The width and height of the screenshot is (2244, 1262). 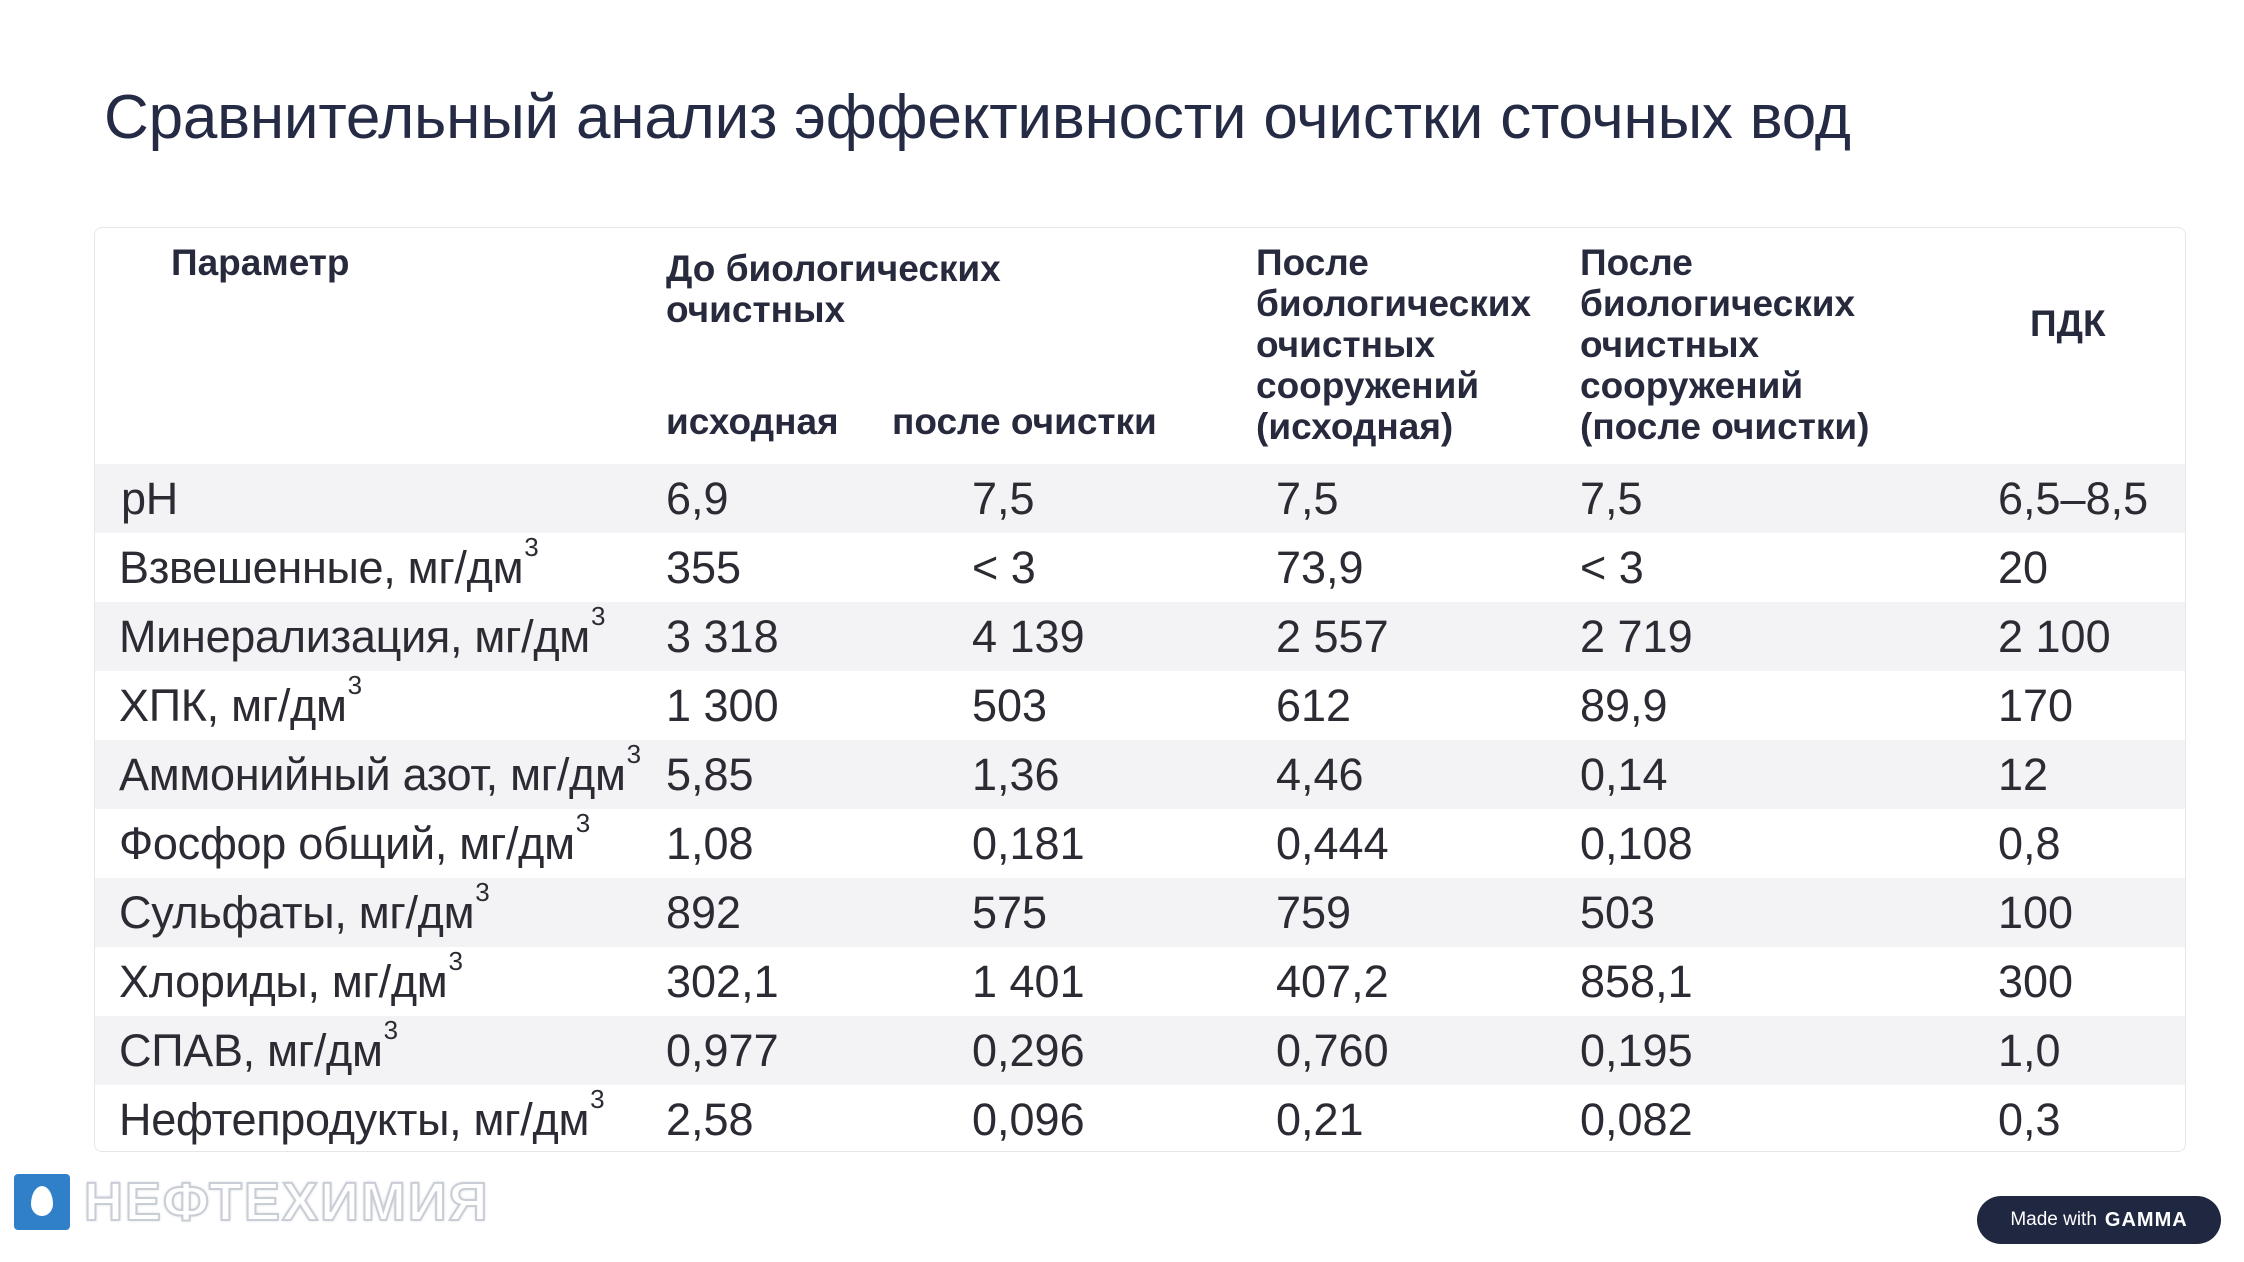 What do you see at coordinates (1140, 705) in the screenshot?
I see `table-row: ХПК, мг/дм3 1 300 503 612 89,9 170` at bounding box center [1140, 705].